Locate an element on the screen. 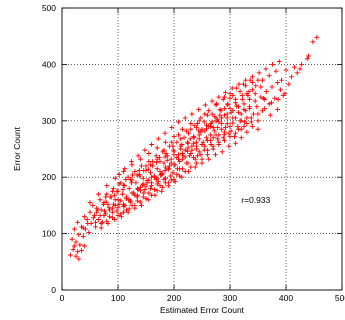 This screenshot has height=320, width=345. y-tick-label: 300 is located at coordinates (49, 121).